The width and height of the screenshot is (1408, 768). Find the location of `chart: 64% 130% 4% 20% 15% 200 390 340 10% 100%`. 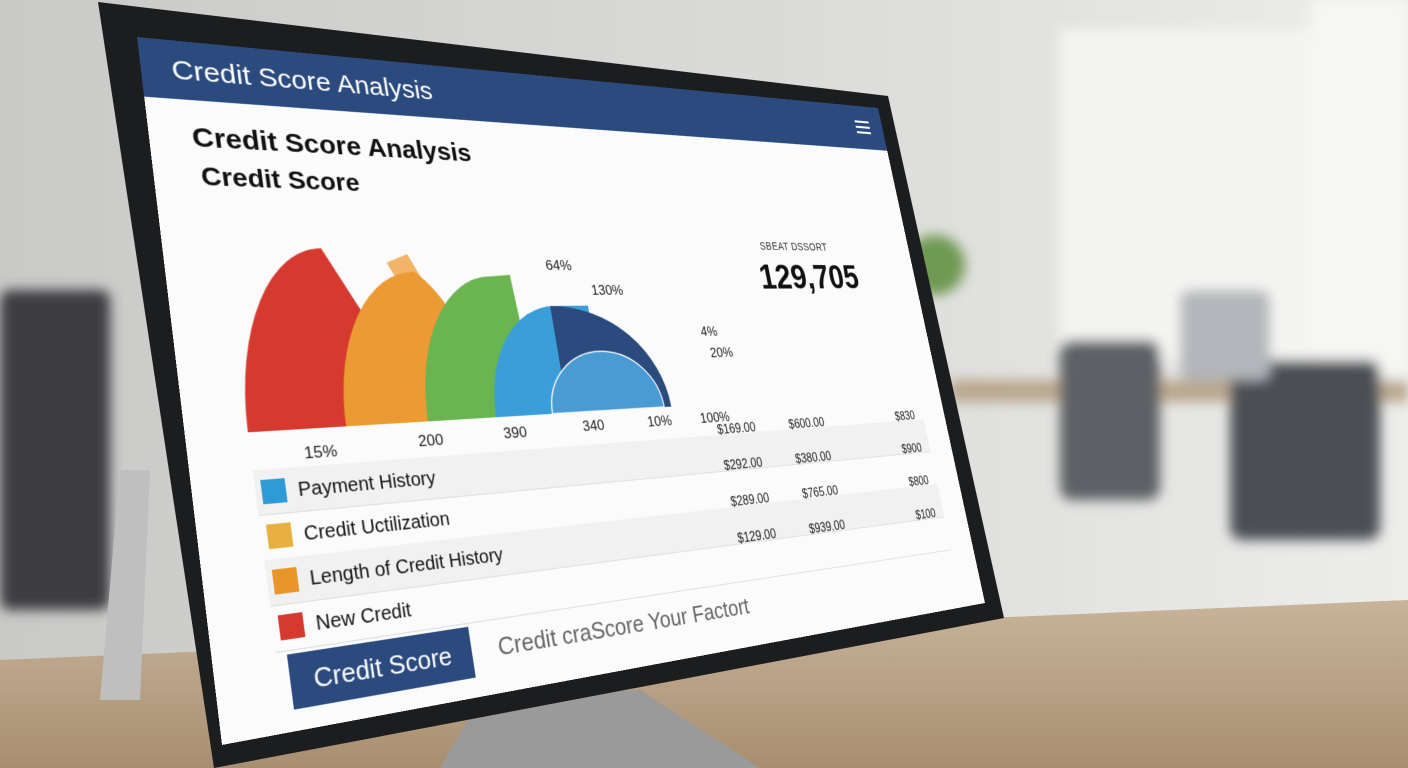

chart: 64% 130% 4% 20% 15% 200 390 340 10% 100% is located at coordinates (479, 354).